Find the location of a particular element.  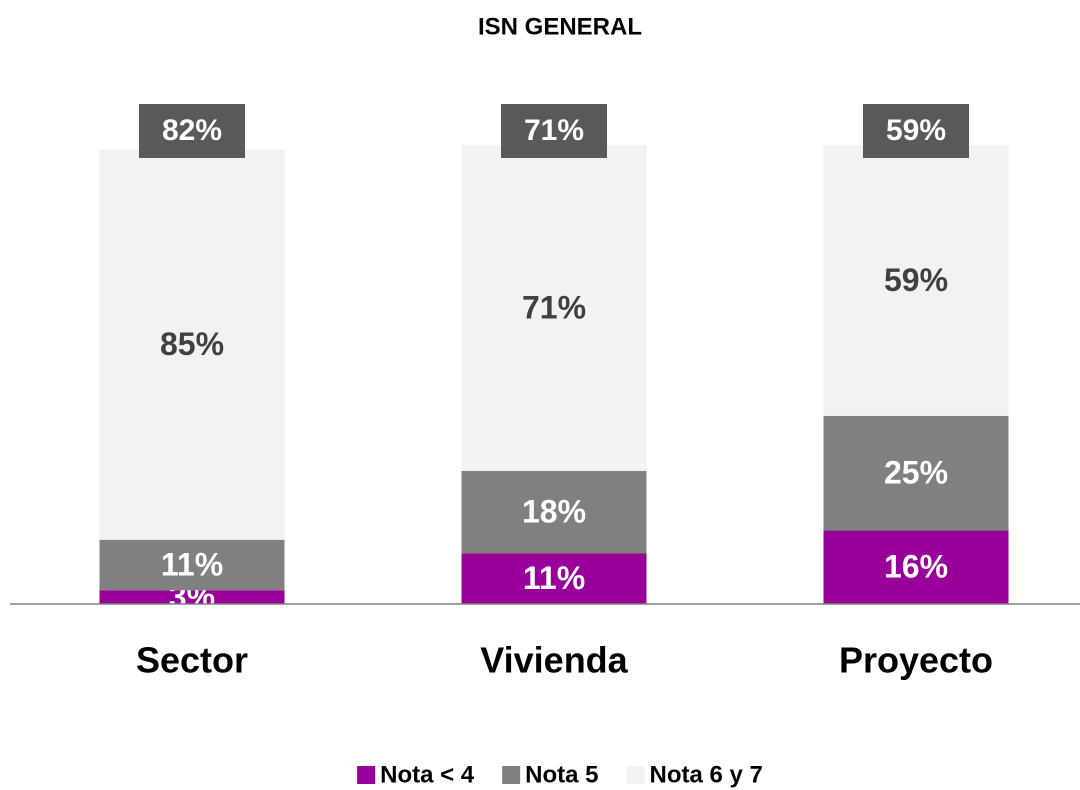

data-label: 85% is located at coordinates (192, 344).